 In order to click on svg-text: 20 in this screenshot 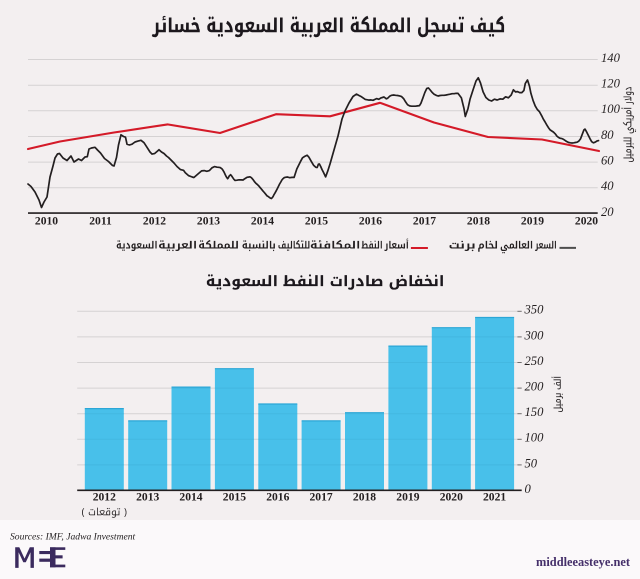, I will do `click(607, 212)`.